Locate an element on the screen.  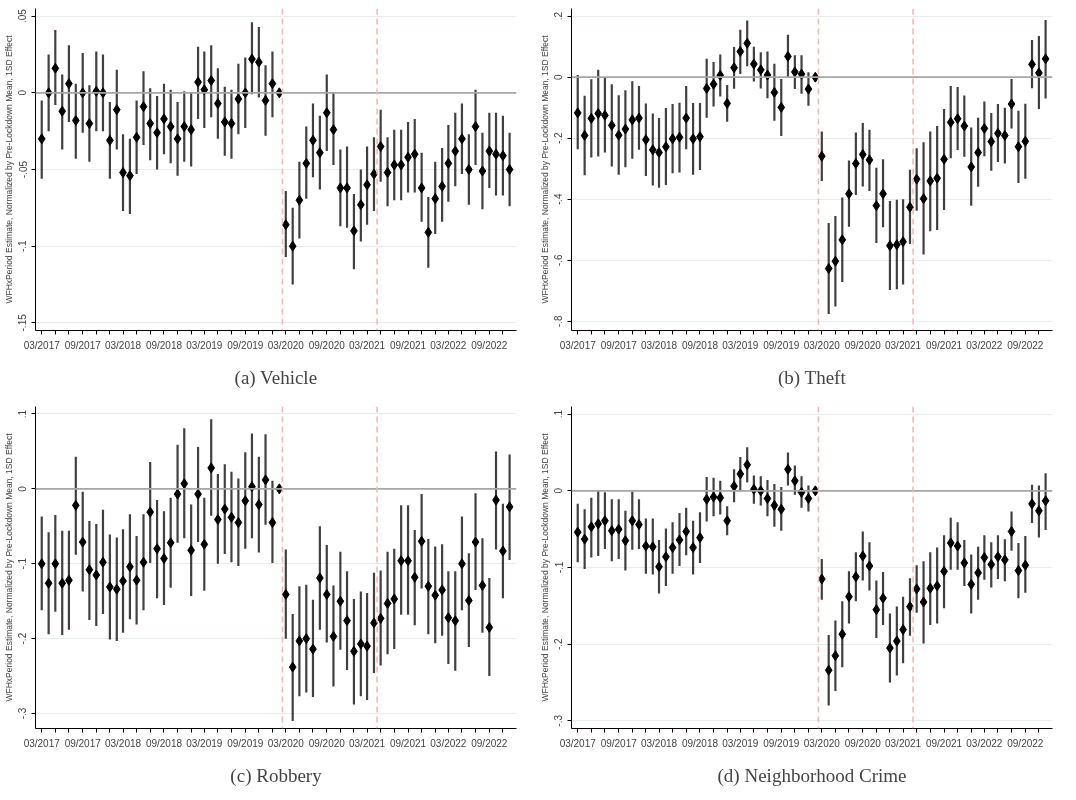
y-tick-label: .2 is located at coordinates (559, 16).